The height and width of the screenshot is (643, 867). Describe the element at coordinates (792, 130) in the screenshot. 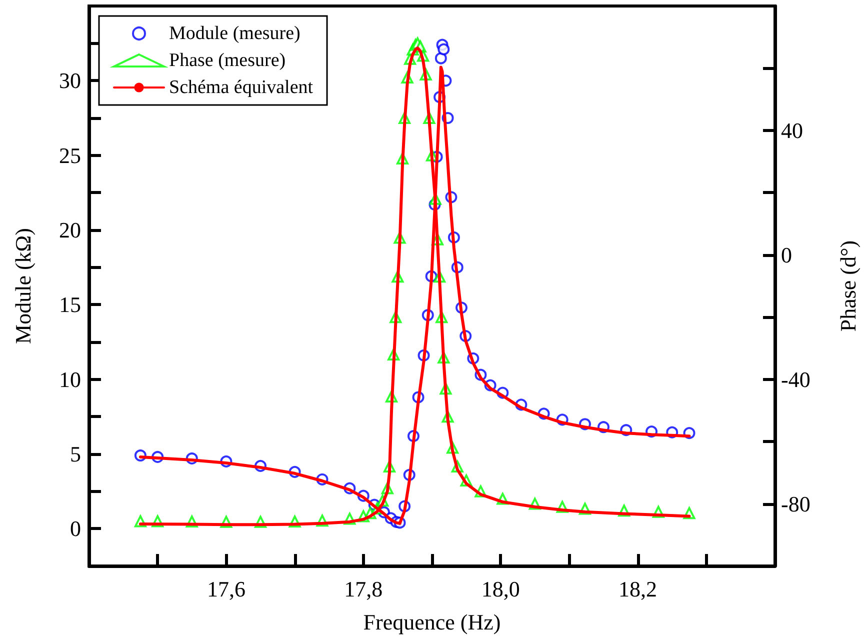

I see `y2-tick-label: 40` at that location.